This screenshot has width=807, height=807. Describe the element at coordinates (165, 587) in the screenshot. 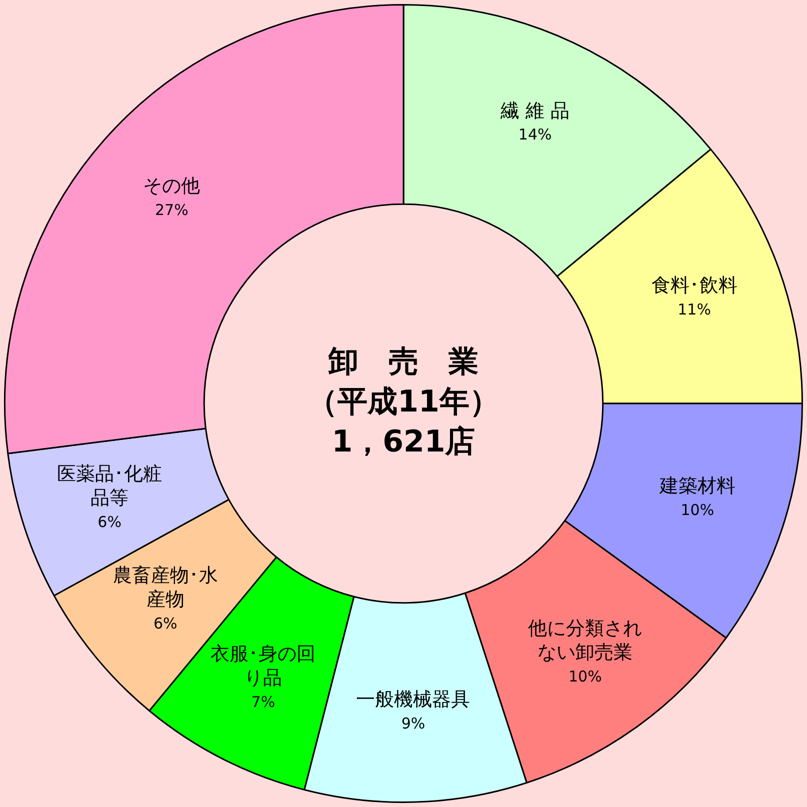

I see `slice-label: 農畜産物･水産物` at that location.